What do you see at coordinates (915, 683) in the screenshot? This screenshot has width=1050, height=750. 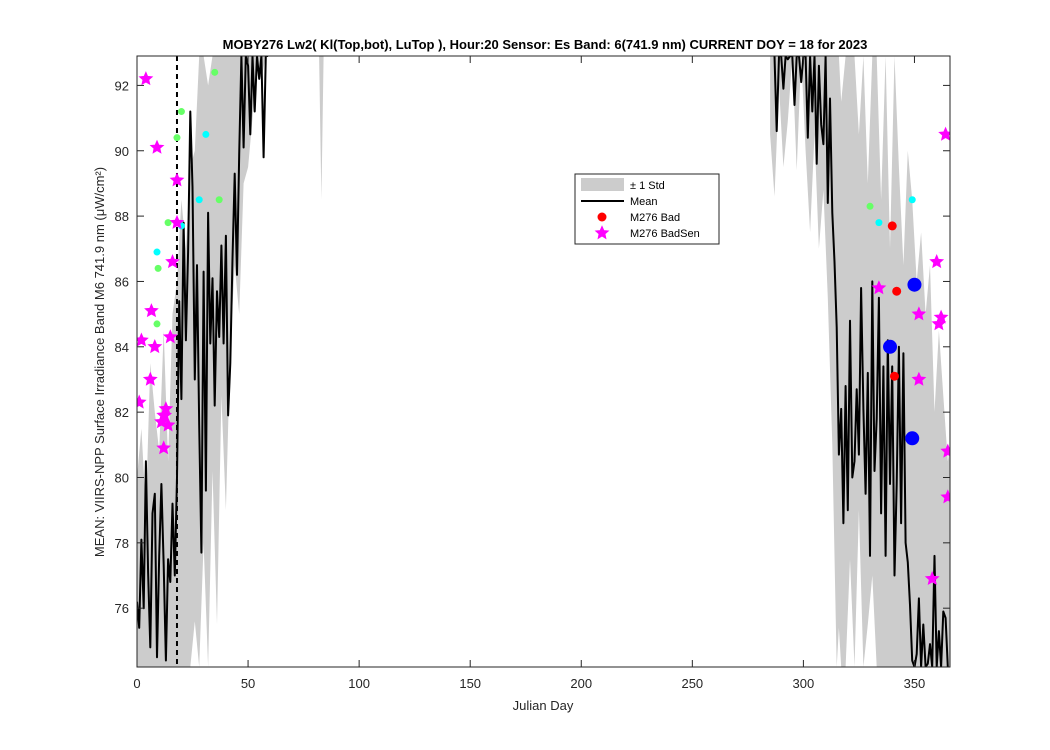 I see `x-tick-label: 350` at bounding box center [915, 683].